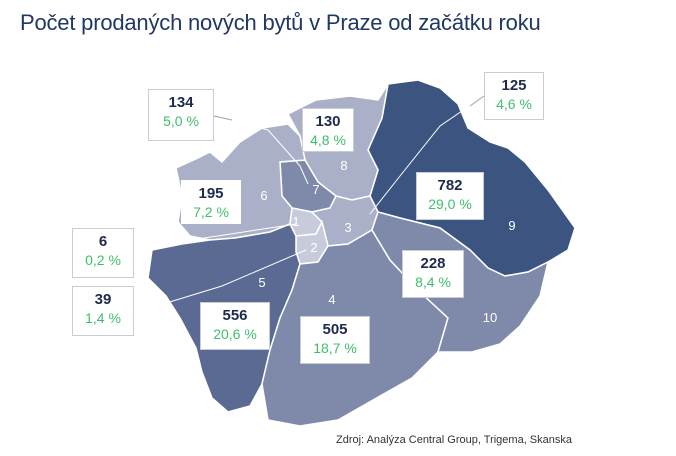 This screenshot has width=676, height=456. I want to click on leader-lines-outside, so click(349, 108).